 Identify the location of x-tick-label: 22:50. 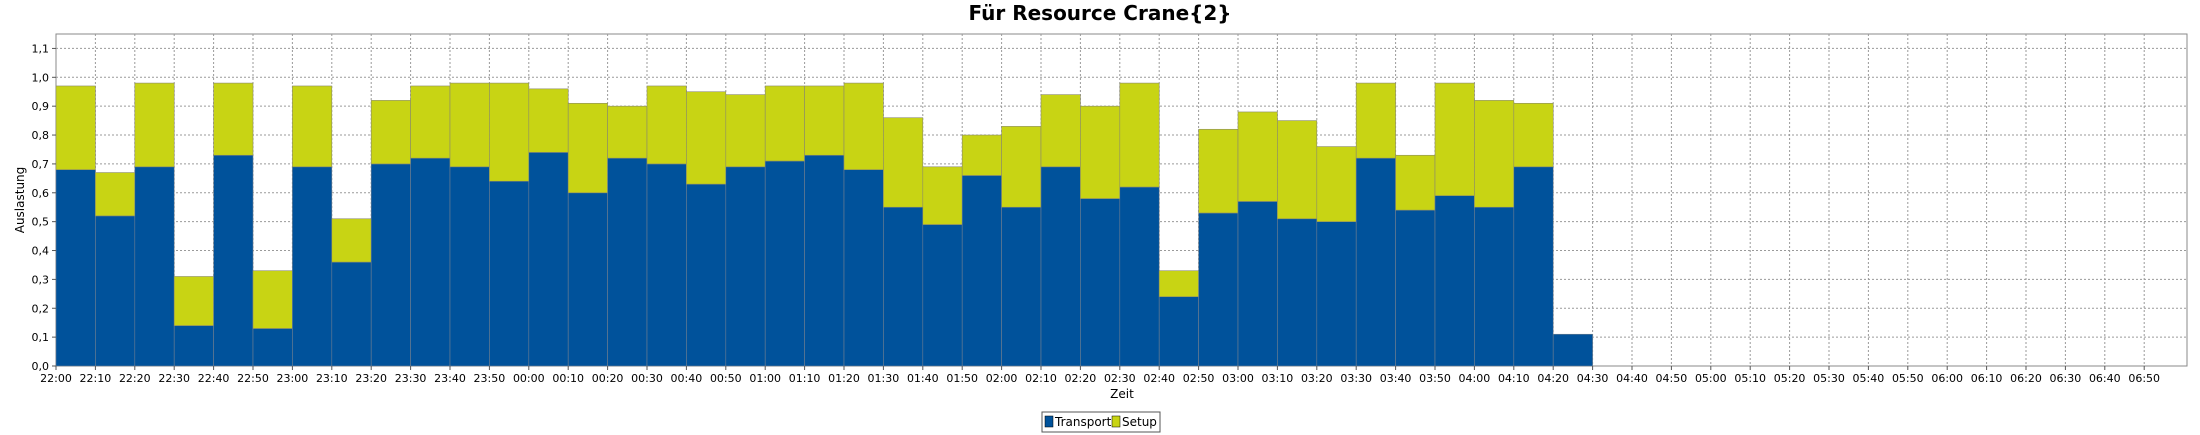
(253, 378).